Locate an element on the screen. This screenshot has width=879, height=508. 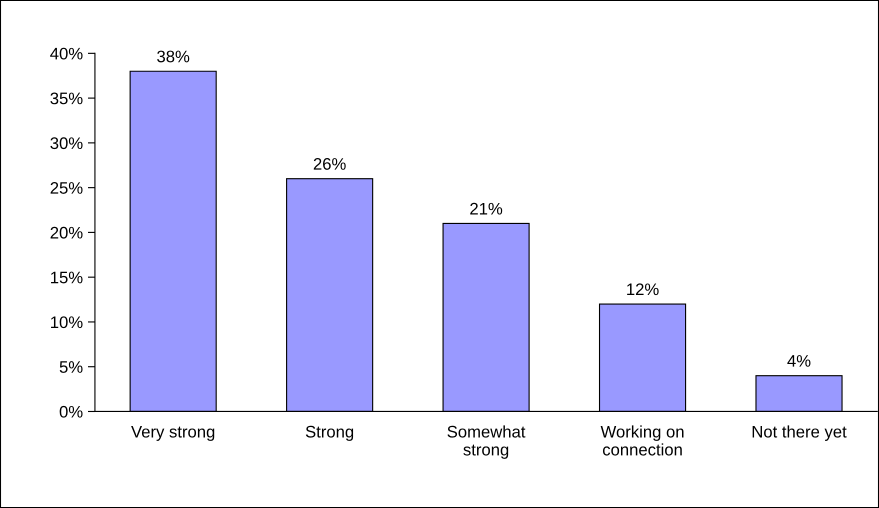
y-tick-label: 40% is located at coordinates (66, 54).